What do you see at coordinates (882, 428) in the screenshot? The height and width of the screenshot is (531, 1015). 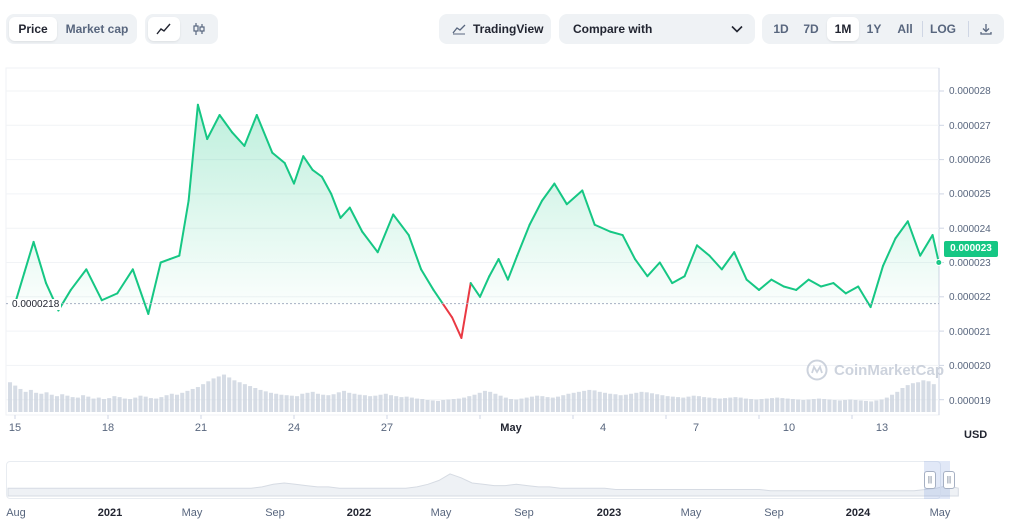 I see `x-tick-label: 13` at bounding box center [882, 428].